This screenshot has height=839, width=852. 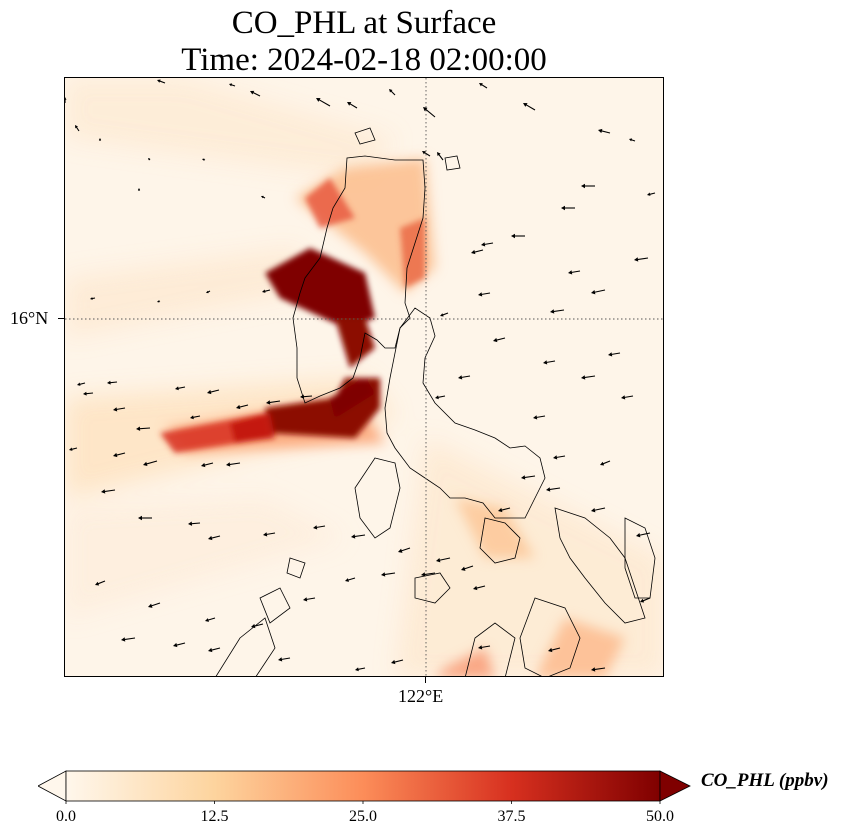 What do you see at coordinates (29, 318) in the screenshot?
I see `latitude-tick-label: 16°N` at bounding box center [29, 318].